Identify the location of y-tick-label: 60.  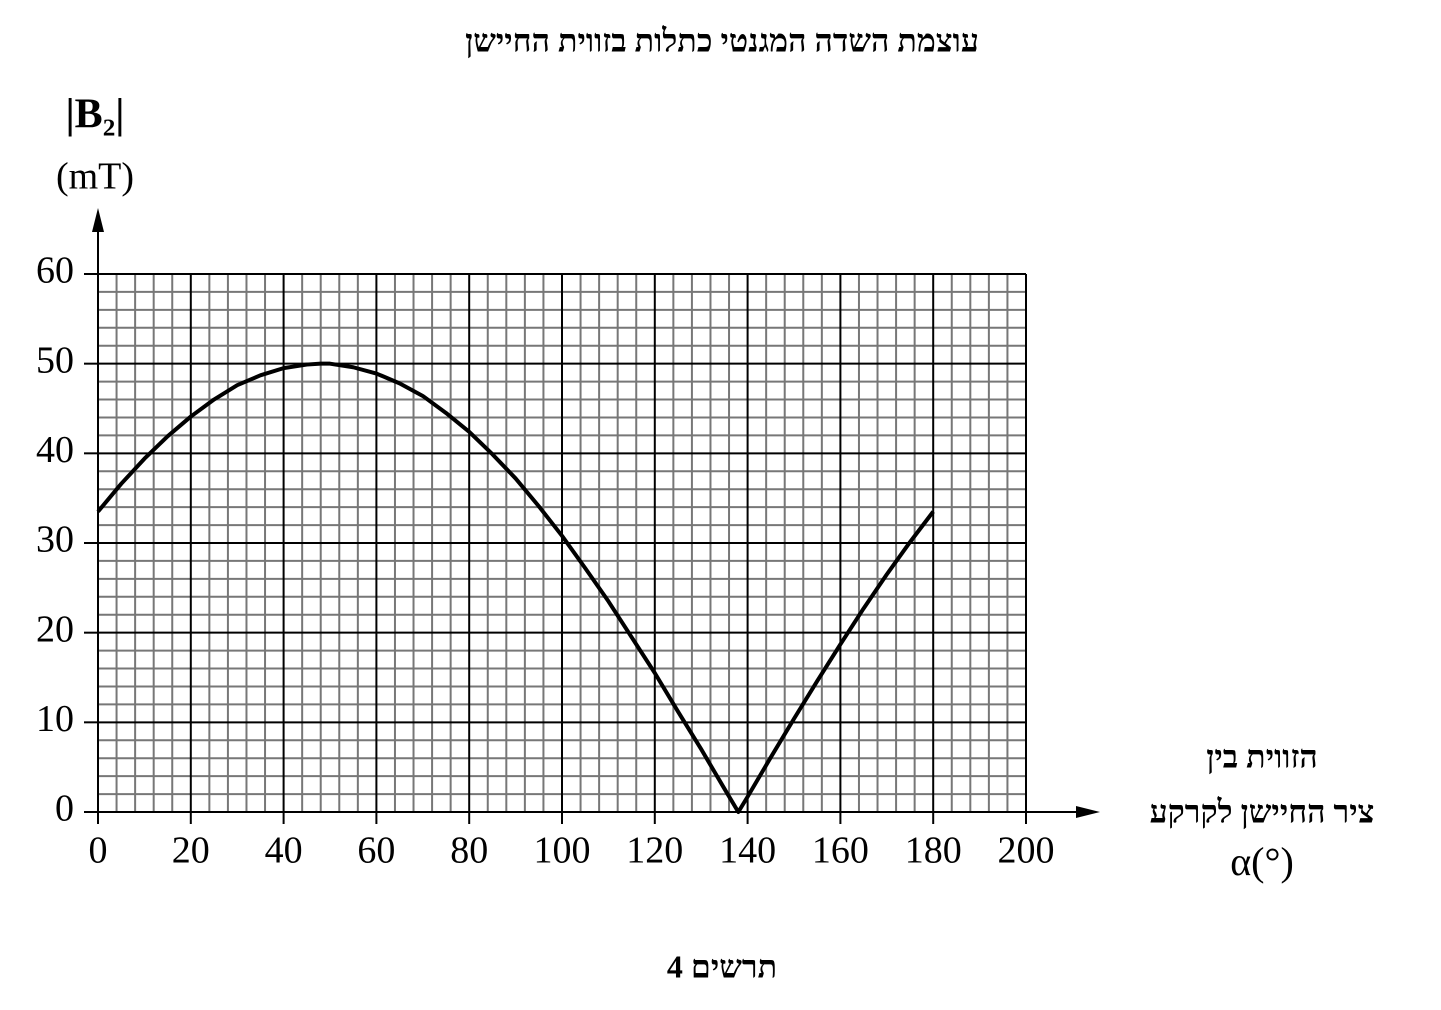
(55, 271).